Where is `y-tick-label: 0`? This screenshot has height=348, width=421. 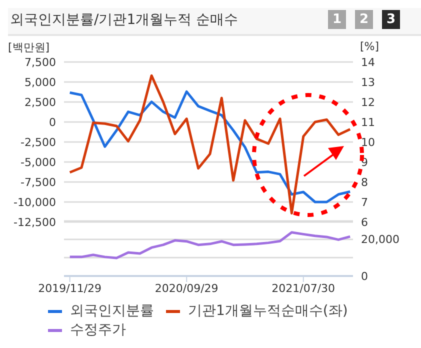 y-tick-label: 0 is located at coordinates (52, 122).